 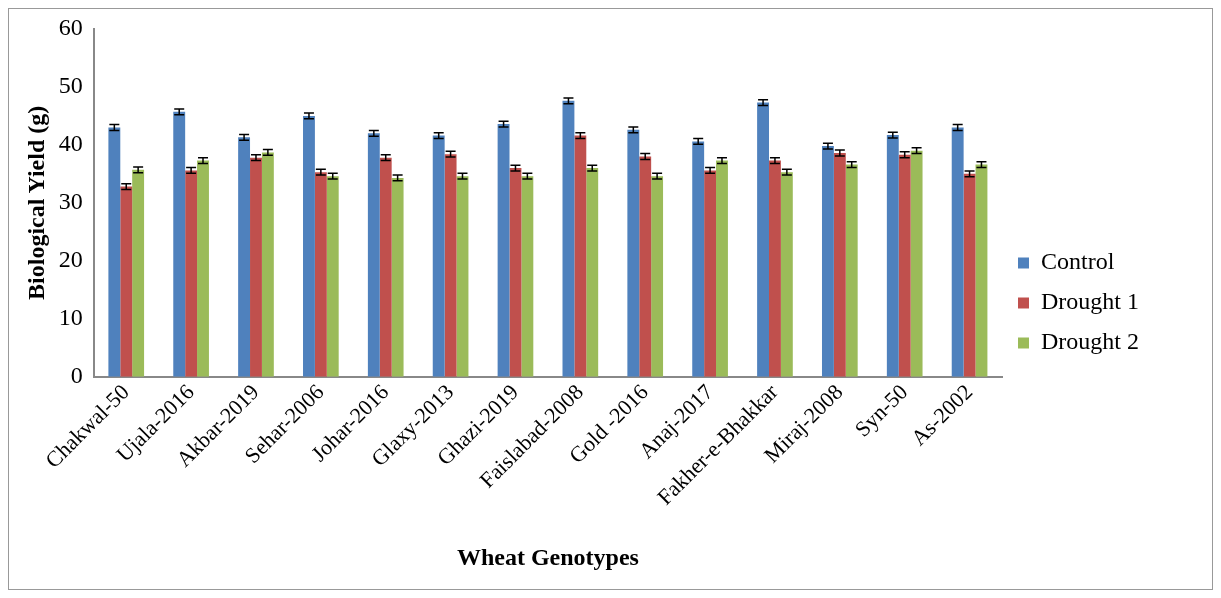 What do you see at coordinates (70, 143) in the screenshot?
I see `y-tick-label: 40` at bounding box center [70, 143].